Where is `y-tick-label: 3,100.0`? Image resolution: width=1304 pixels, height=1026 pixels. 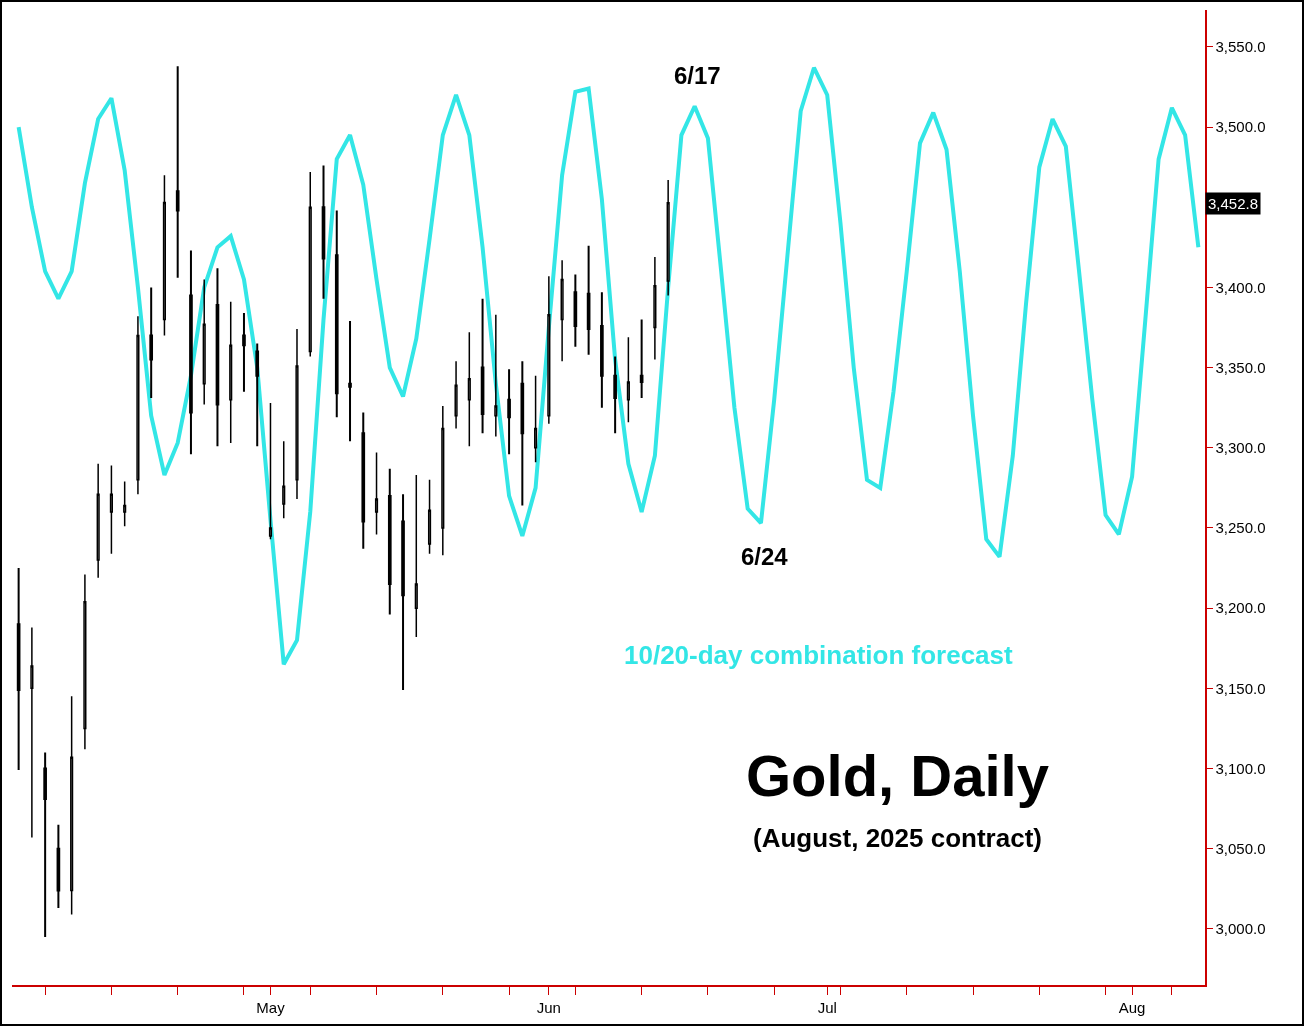
y-tick-label: 3,100.0 is located at coordinates (1240, 768).